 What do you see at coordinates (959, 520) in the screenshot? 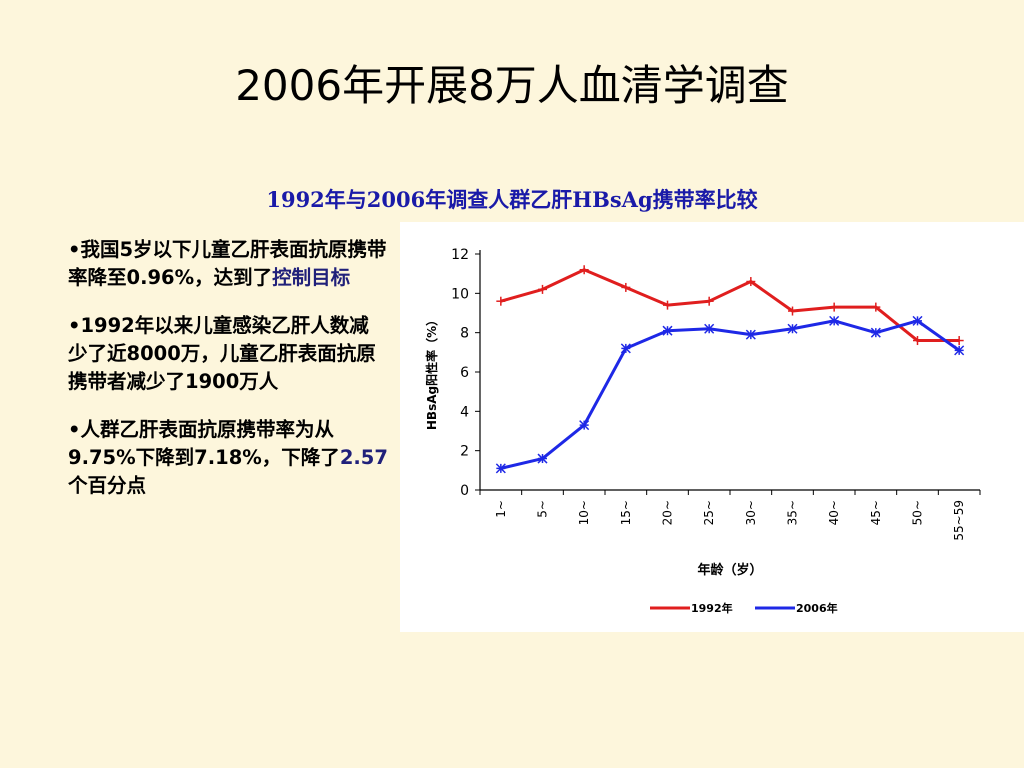
I see `x-tick-label: 55~59` at bounding box center [959, 520].